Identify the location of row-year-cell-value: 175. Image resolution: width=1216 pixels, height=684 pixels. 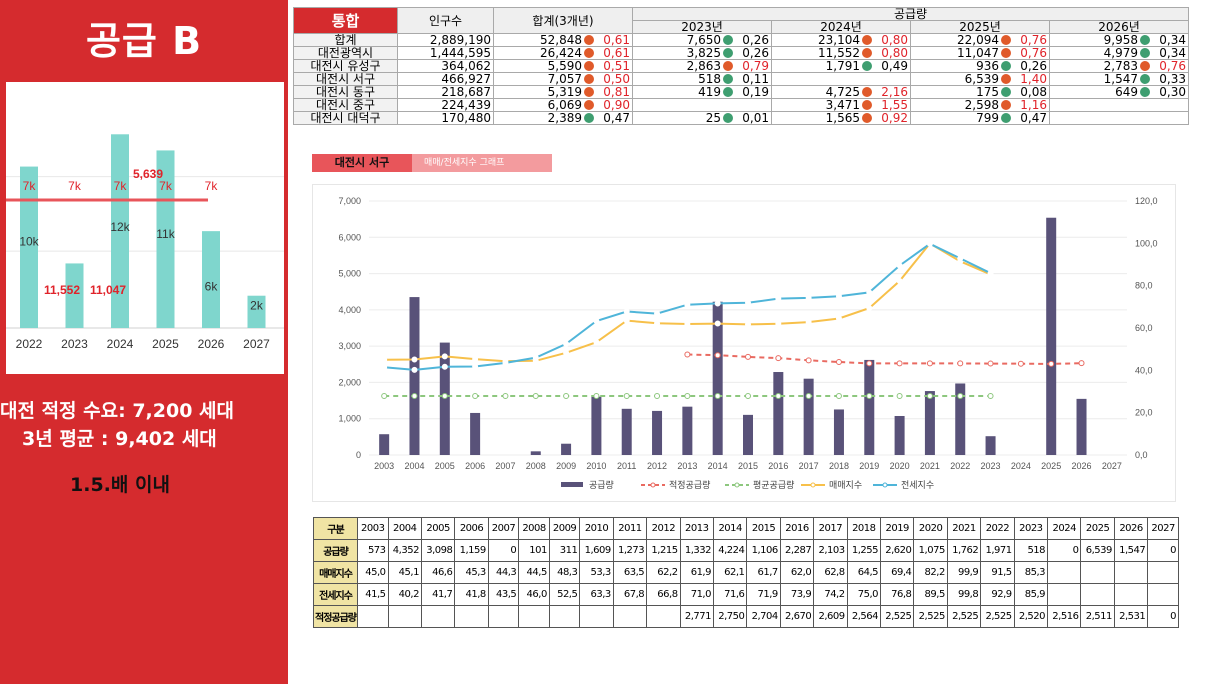
(987, 92).